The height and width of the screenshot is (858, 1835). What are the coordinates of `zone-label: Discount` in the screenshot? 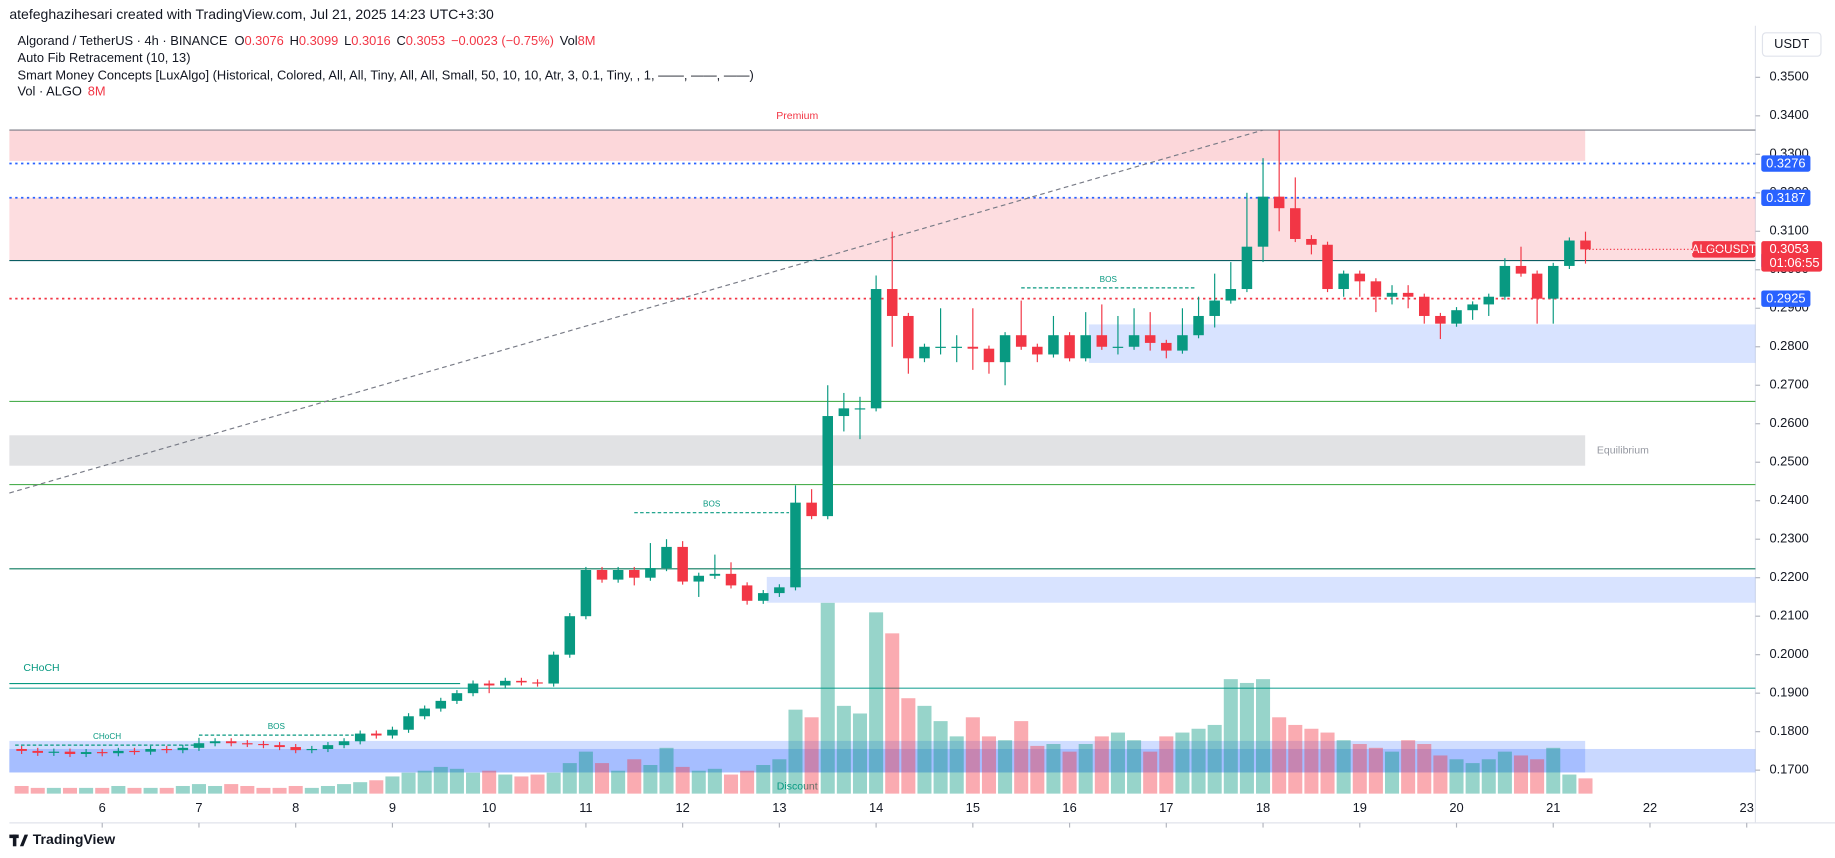 It's located at (797, 786).